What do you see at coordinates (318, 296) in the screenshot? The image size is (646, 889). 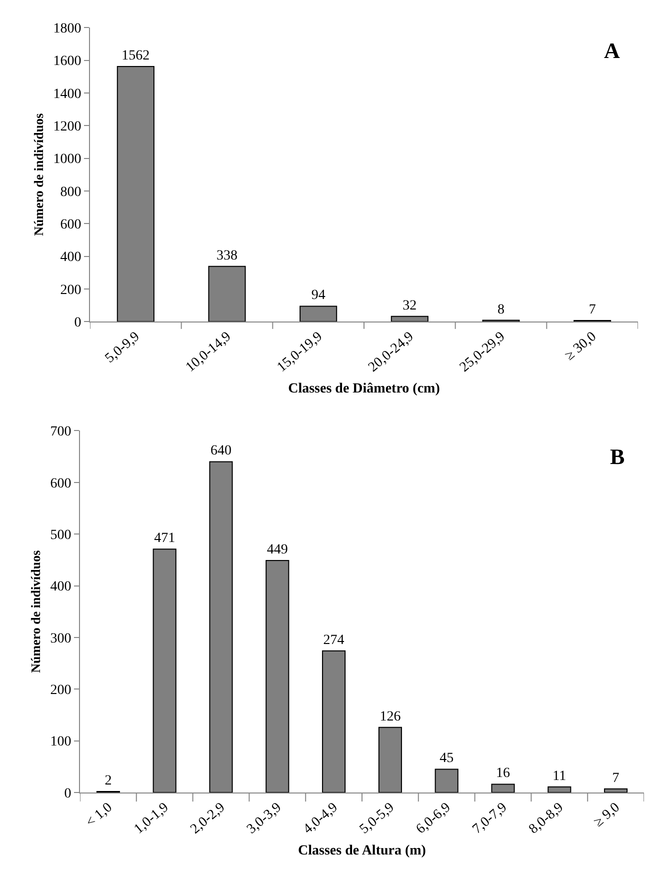 I see `data-label: 94` at bounding box center [318, 296].